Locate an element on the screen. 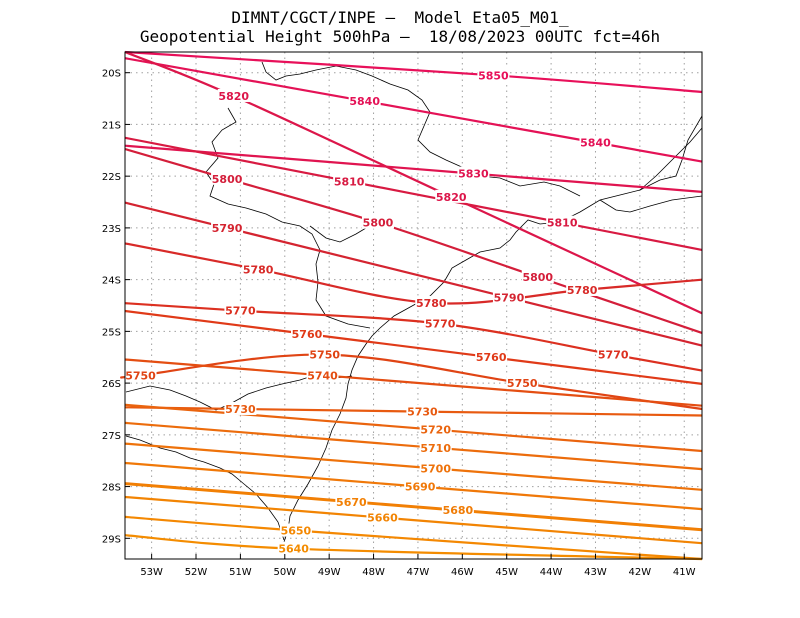  contour-label: 5650 is located at coordinates (296, 531).